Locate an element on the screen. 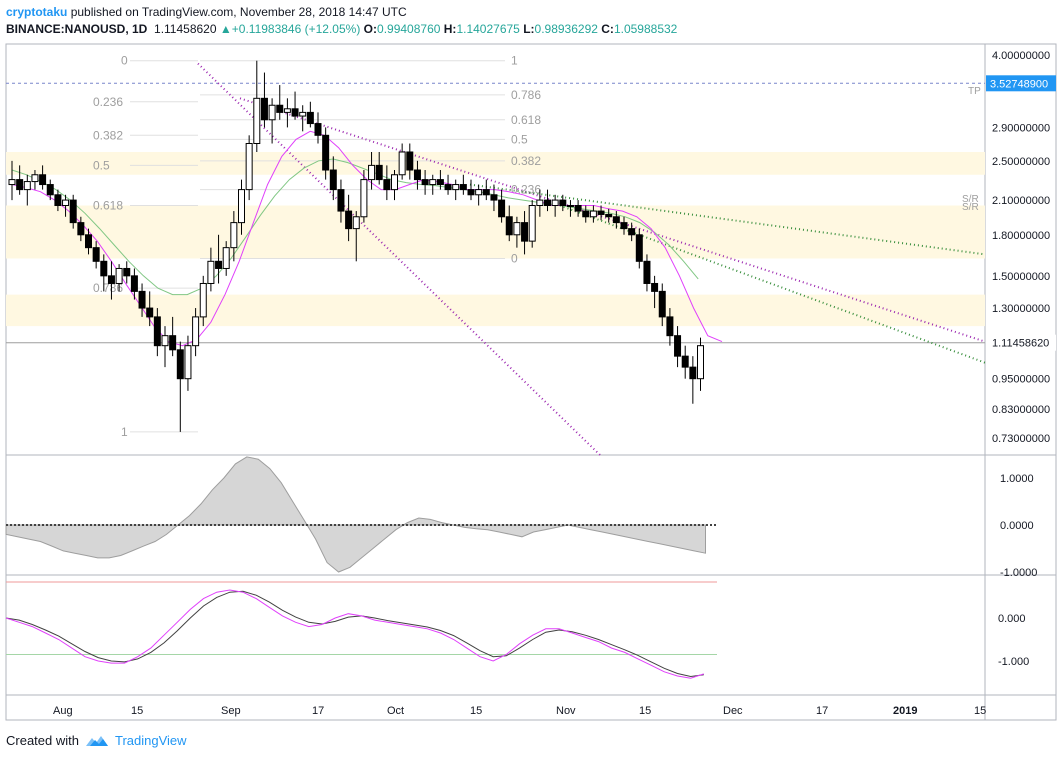  close-value: 1.05988532 is located at coordinates (645, 29).